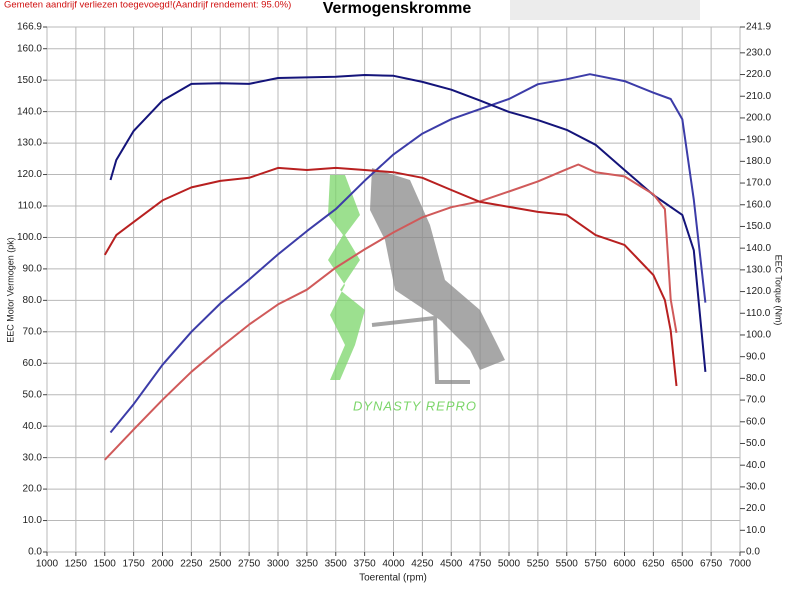  I want to click on watermark: DYNASTY REPRO, so click(415, 405).